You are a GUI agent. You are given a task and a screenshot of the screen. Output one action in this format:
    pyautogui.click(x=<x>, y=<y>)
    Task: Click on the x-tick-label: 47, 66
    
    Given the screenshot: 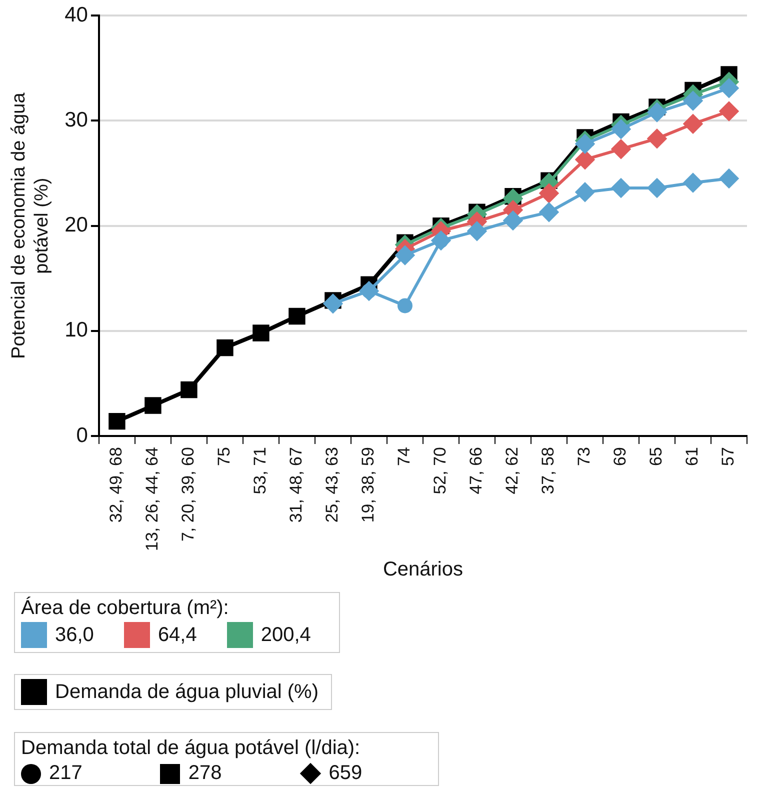 What is the action you would take?
    pyautogui.click(x=476, y=470)
    